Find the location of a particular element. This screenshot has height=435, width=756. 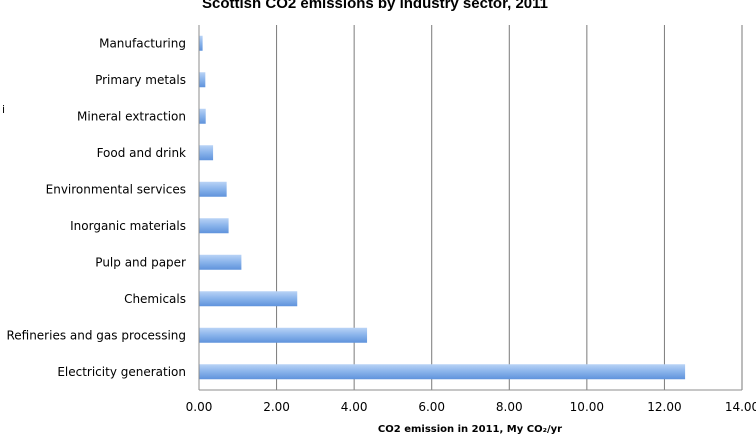

x-tick-label: 4.00 is located at coordinates (354, 407).